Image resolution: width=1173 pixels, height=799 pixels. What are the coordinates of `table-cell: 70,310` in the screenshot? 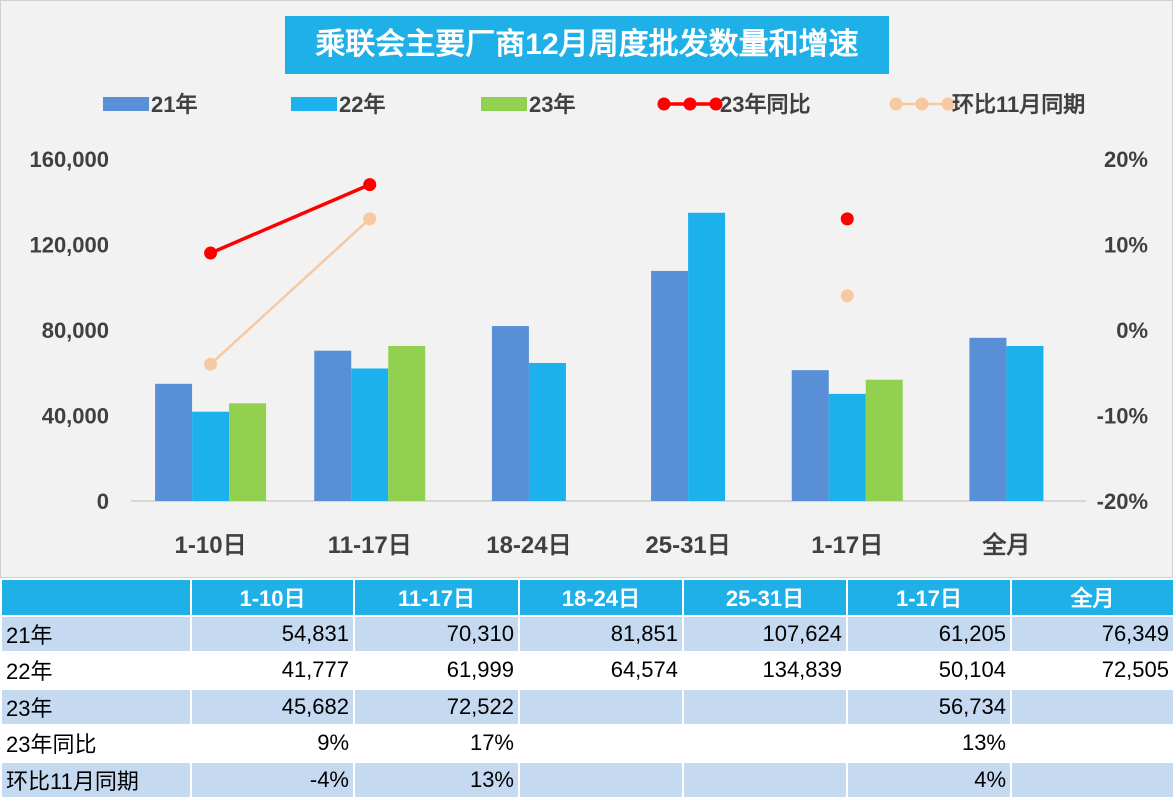 It's located at (436, 633).